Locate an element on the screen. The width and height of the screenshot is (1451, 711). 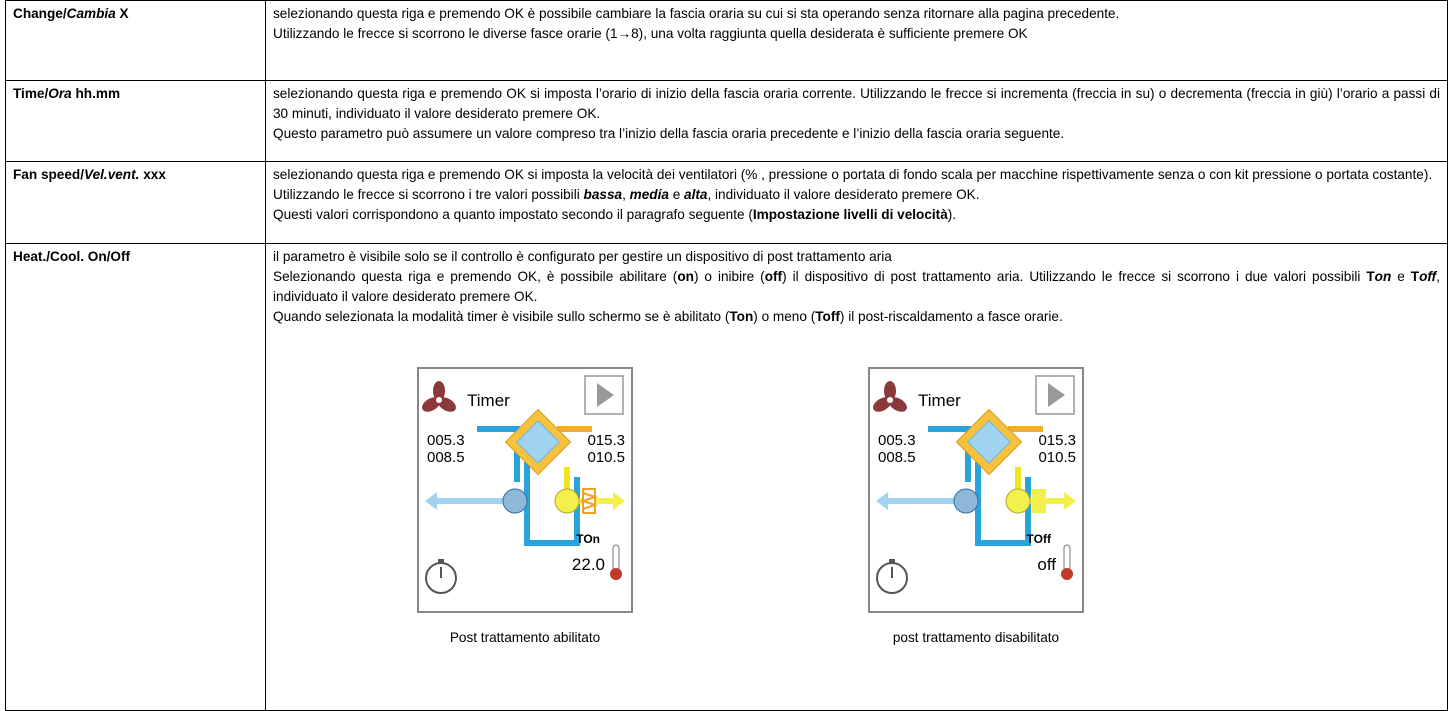
status-label: TOn is located at coordinates (588, 539).